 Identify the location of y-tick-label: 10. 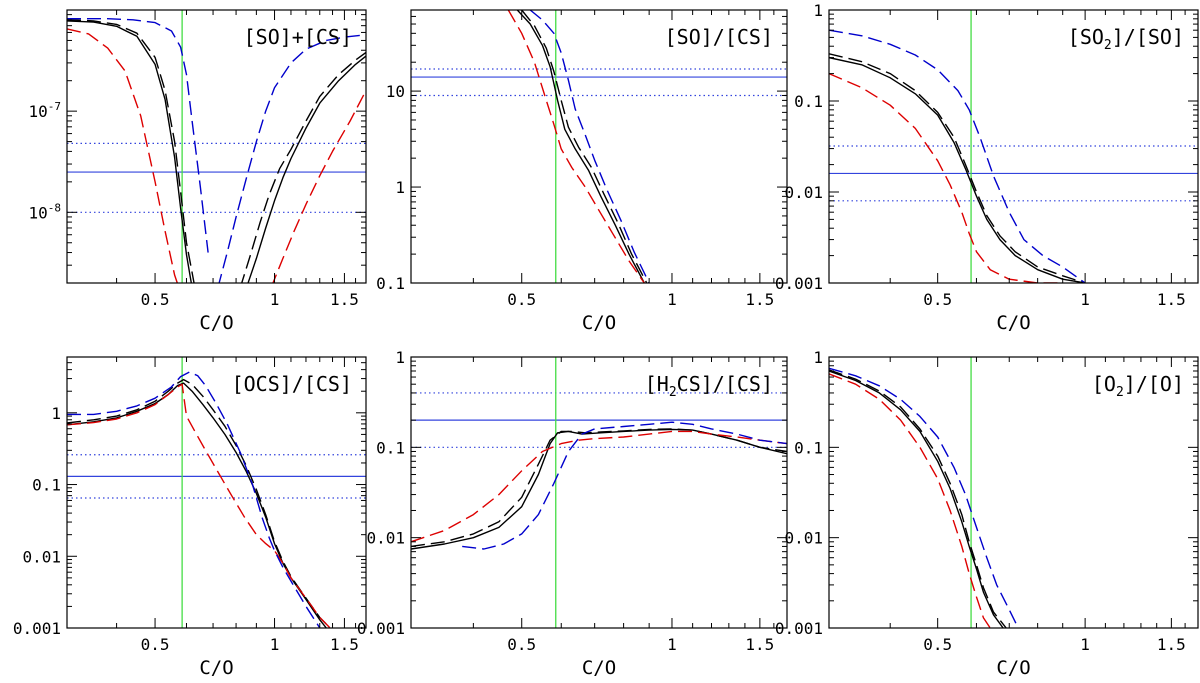
(395, 91).